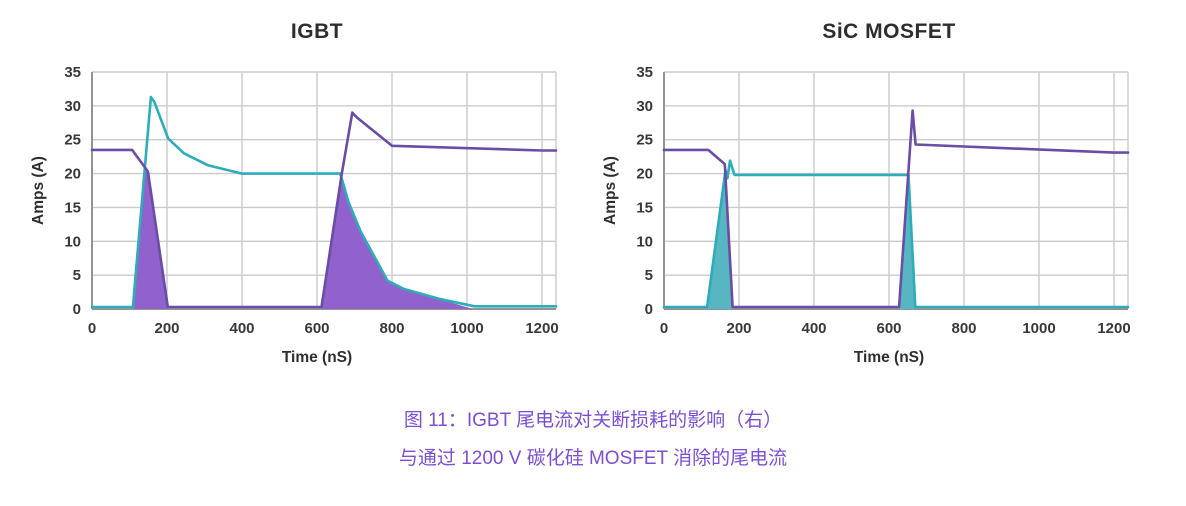  I want to click on sic-mosfet-chart-title: SiC MOSFET, so click(889, 31).